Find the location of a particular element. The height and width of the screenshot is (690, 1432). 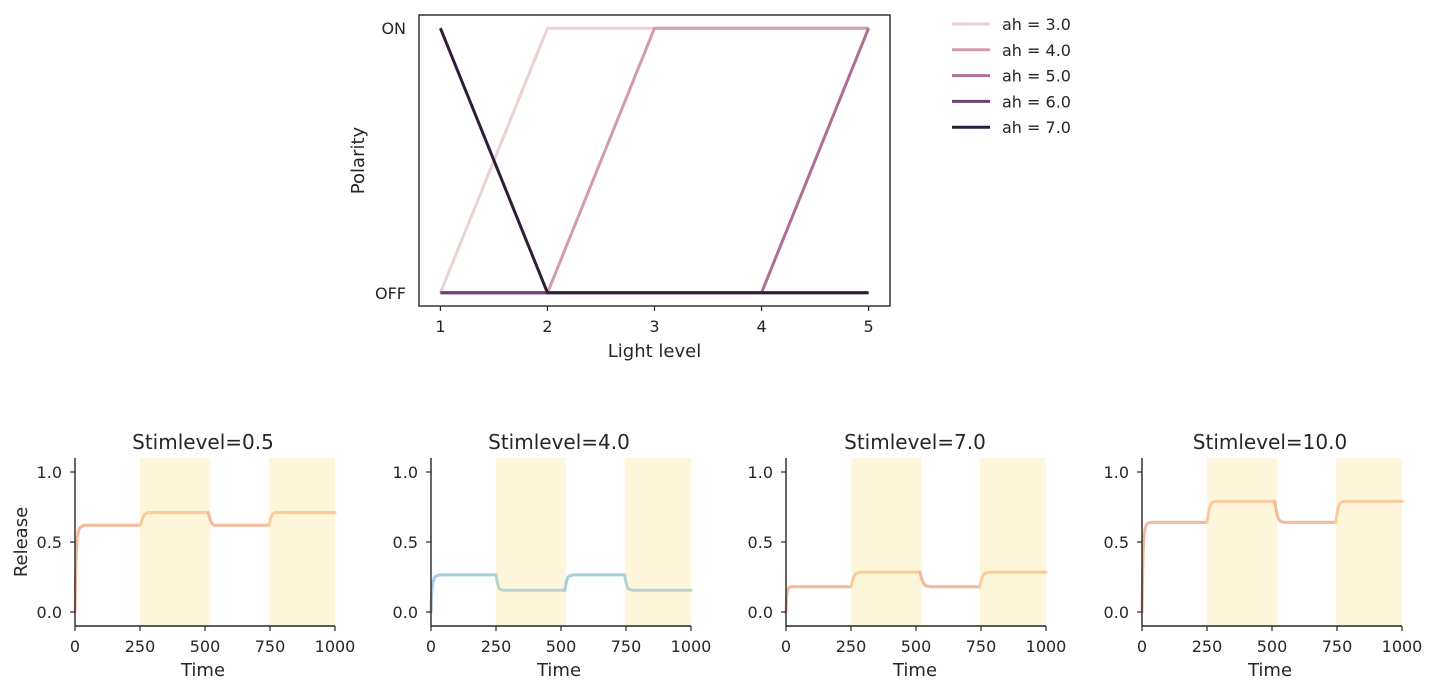

release-panel-1: 0 250 500 750 1000 0.0 0.5 1.0 Stimlevel=4.0 Time is located at coordinates (552, 555).